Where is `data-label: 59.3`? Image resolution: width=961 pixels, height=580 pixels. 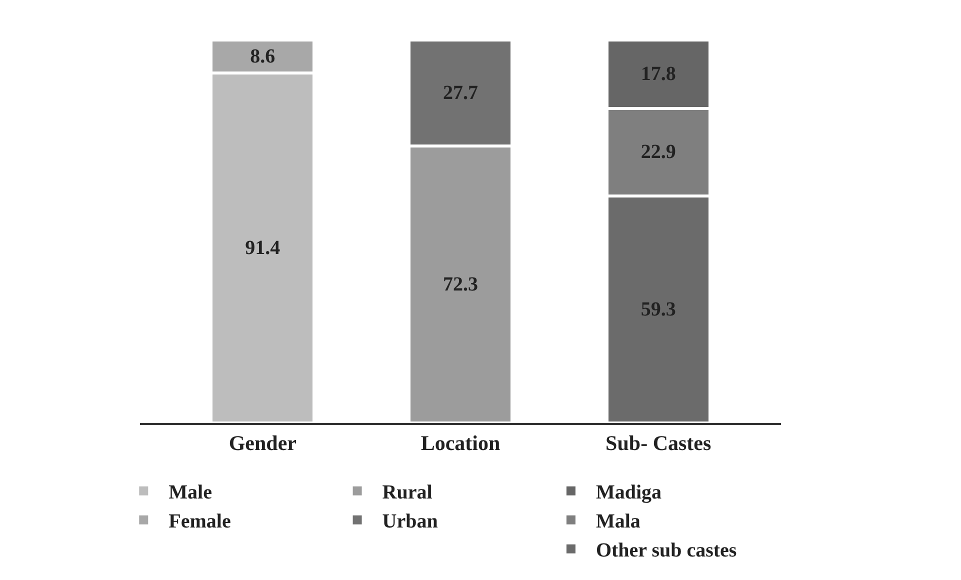
data-label: 59.3 is located at coordinates (658, 309).